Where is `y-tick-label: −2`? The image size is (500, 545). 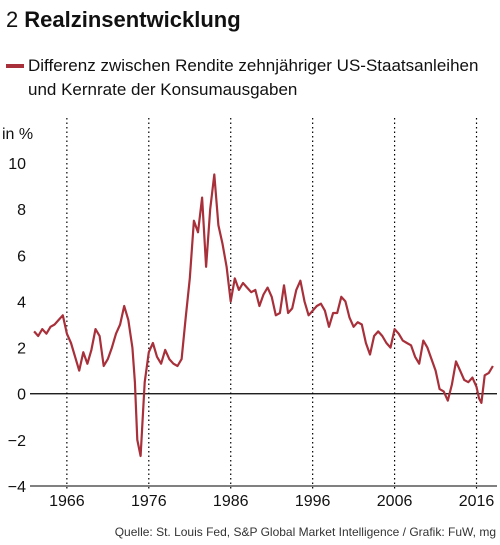
y-tick-label: −2 is located at coordinates (17, 441).